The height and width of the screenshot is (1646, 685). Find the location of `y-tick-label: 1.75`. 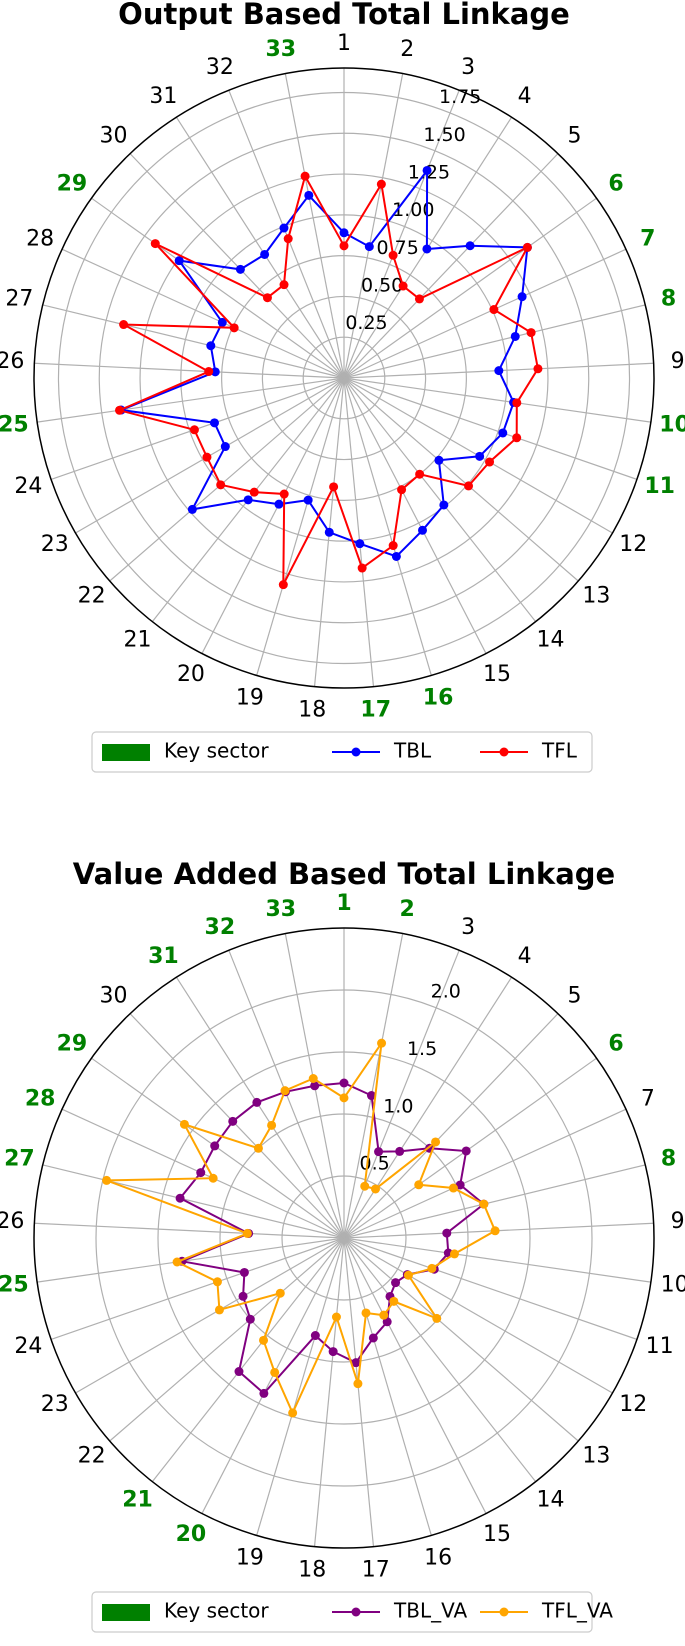

y-tick-label: 1.75 is located at coordinates (460, 97).